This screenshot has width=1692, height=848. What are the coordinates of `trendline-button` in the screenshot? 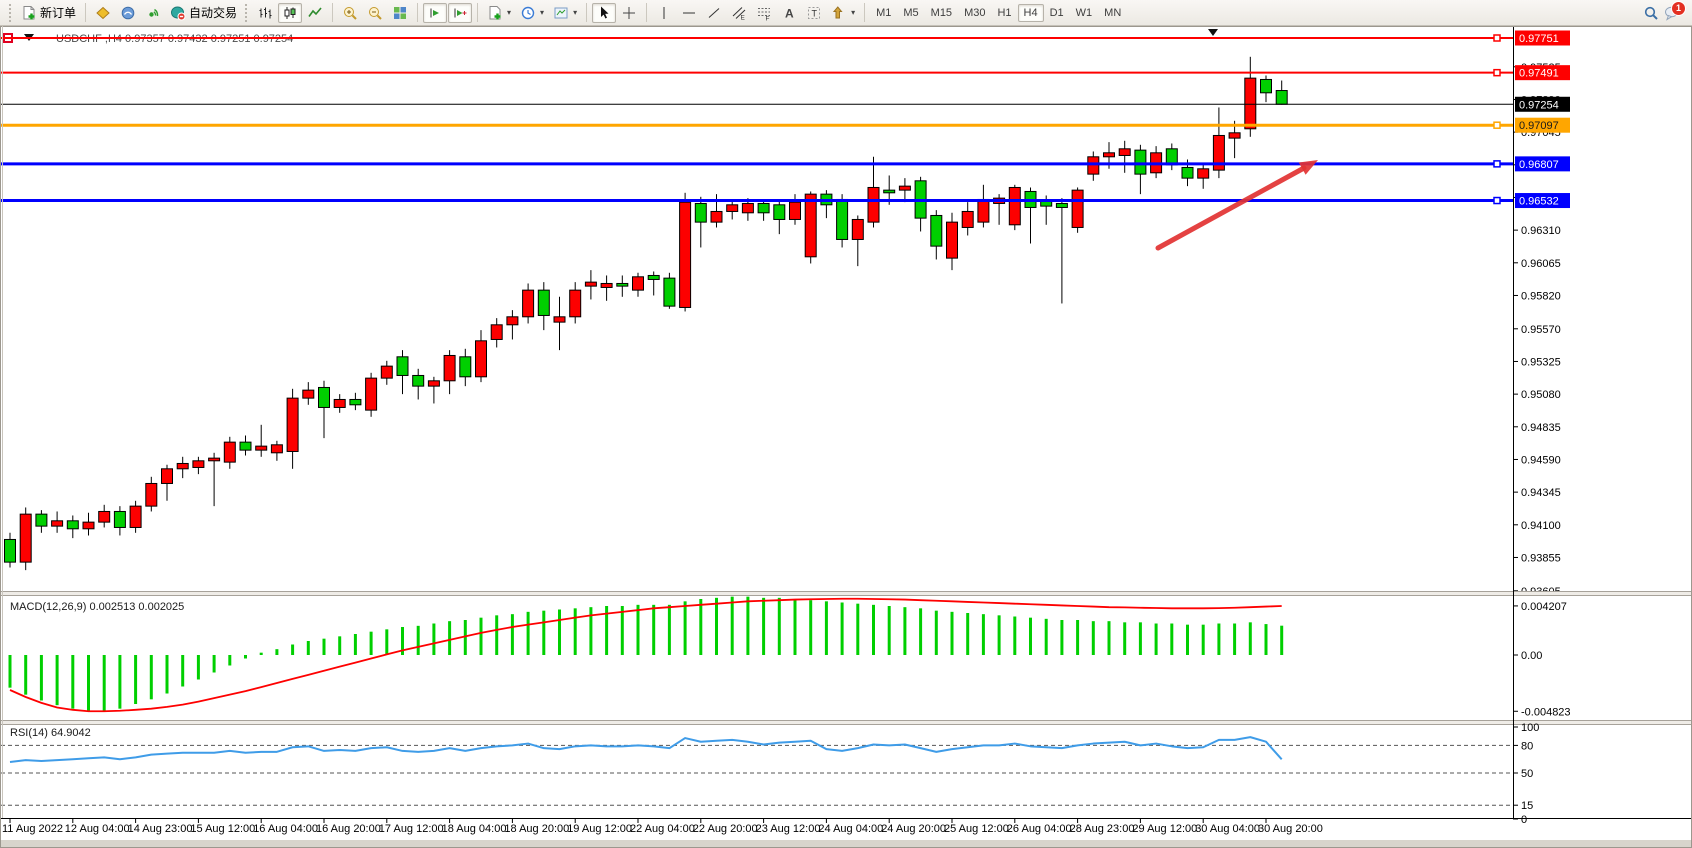 It's located at (714, 13).